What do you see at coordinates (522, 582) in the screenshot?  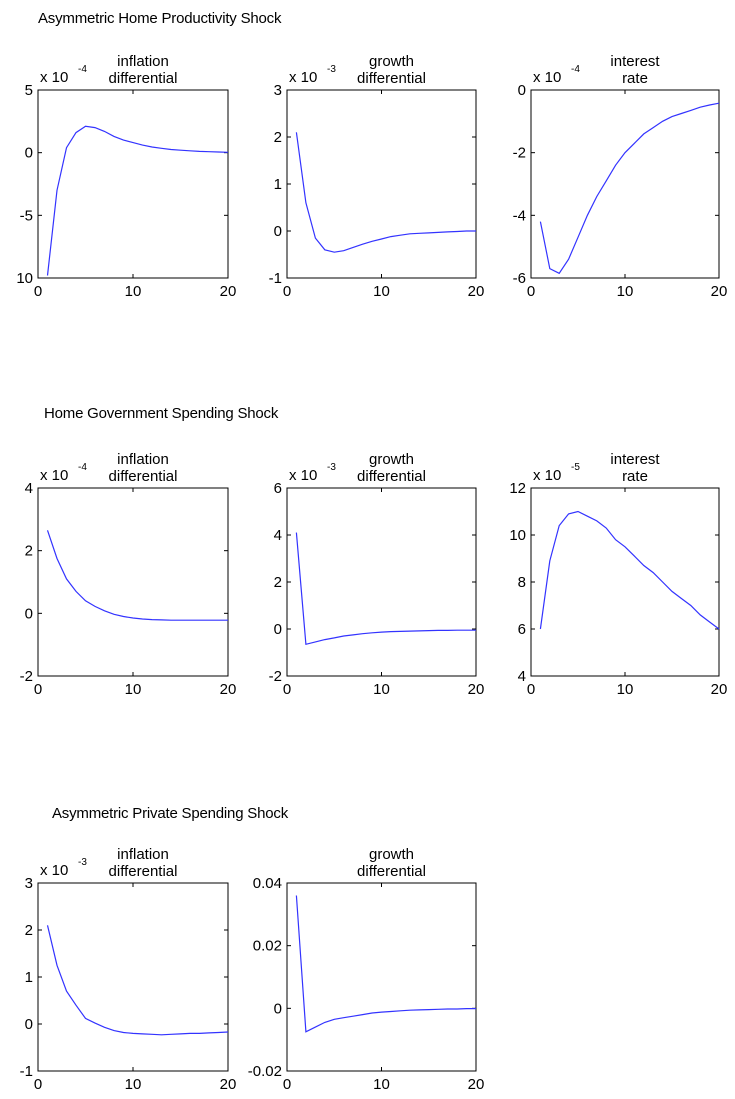 I see `y-tick-label: 8` at bounding box center [522, 582].